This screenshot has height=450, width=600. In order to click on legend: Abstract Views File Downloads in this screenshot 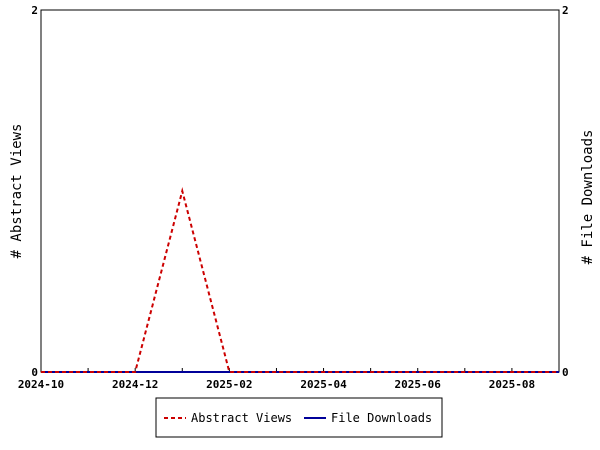, I will do `click(299, 417)`.